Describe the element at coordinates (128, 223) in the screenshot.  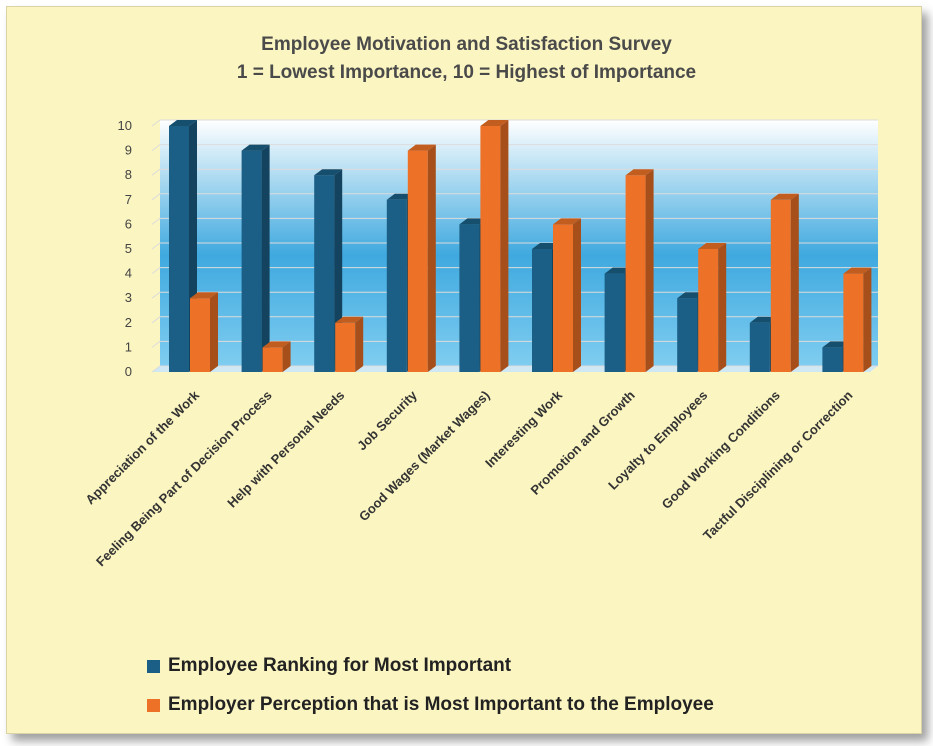
I see `y-tick-label: 6` at that location.